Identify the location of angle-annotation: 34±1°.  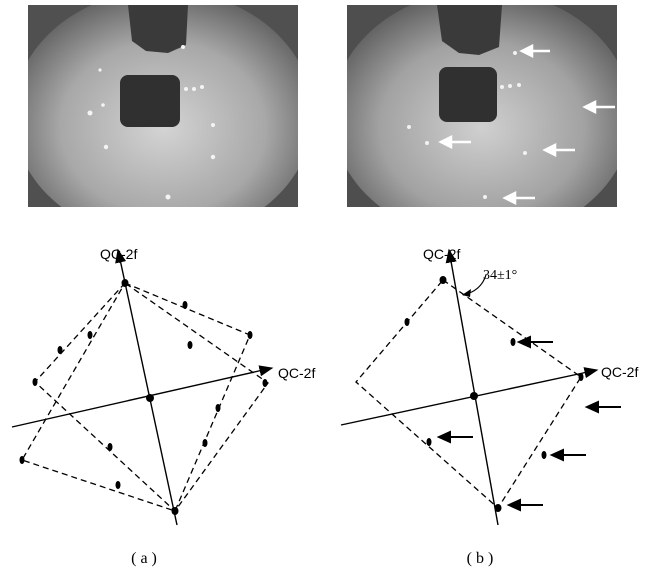
(500, 275).